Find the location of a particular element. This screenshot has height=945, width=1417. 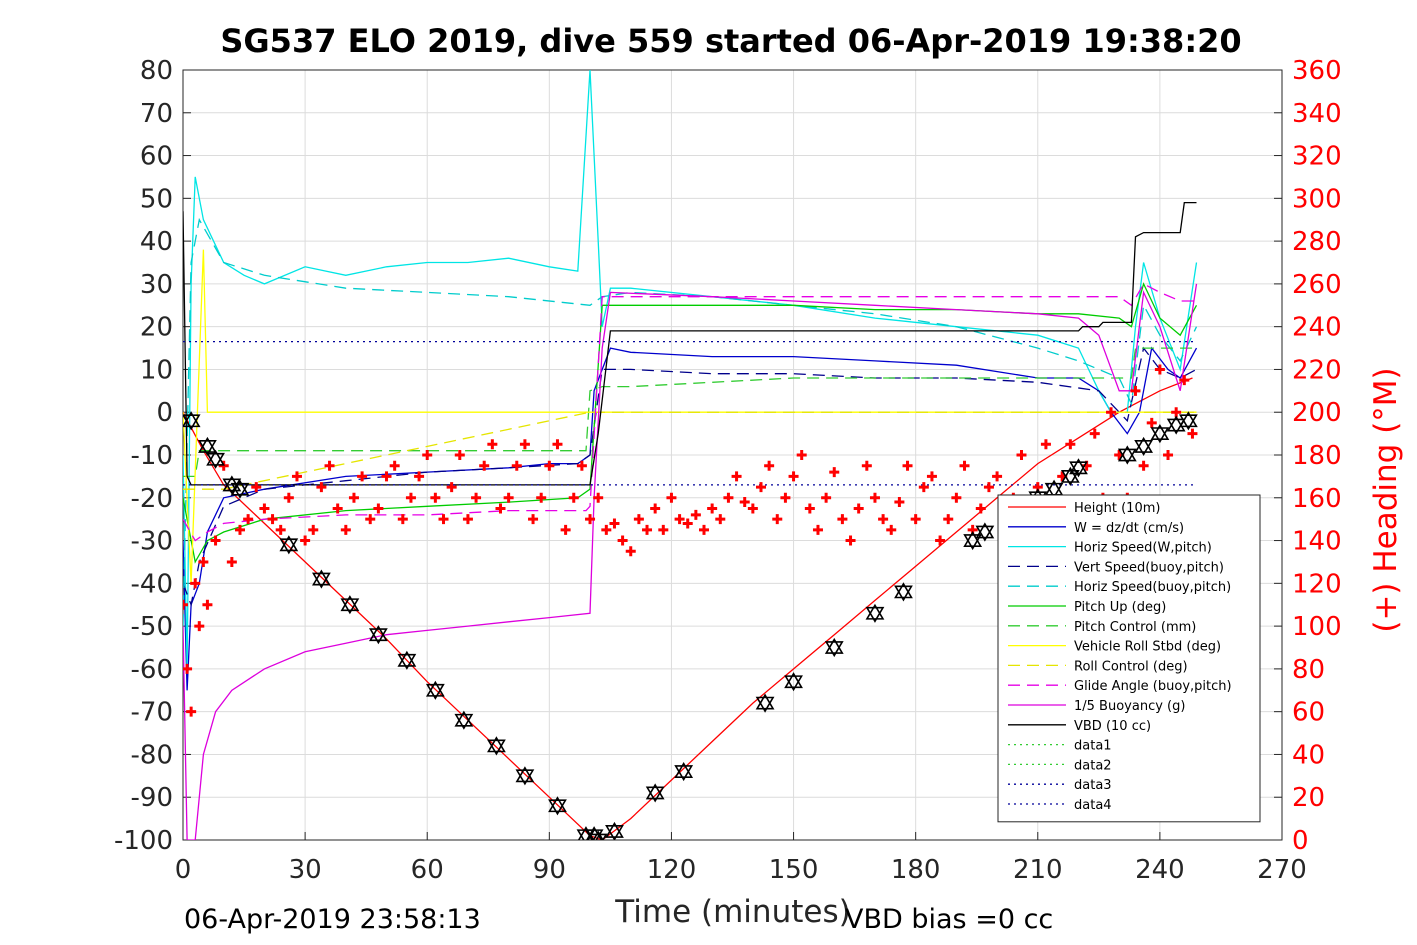

legend-entry: data4 is located at coordinates (1093, 805).